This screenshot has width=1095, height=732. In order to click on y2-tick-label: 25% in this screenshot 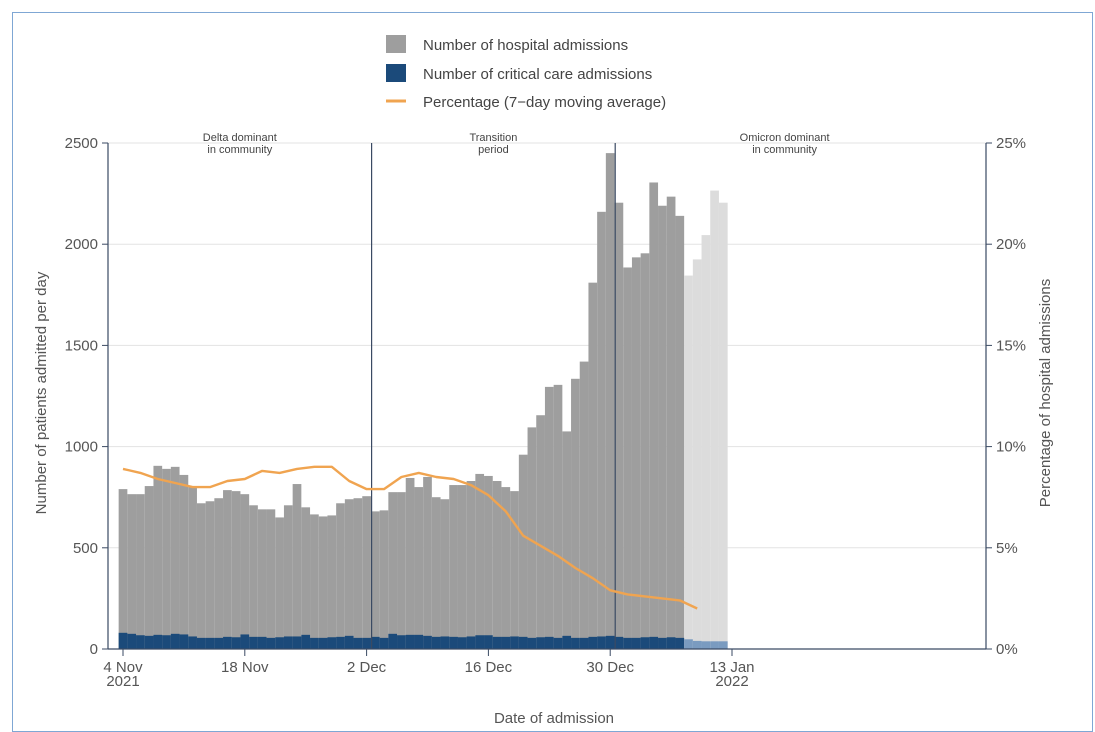, I will do `click(1011, 143)`.